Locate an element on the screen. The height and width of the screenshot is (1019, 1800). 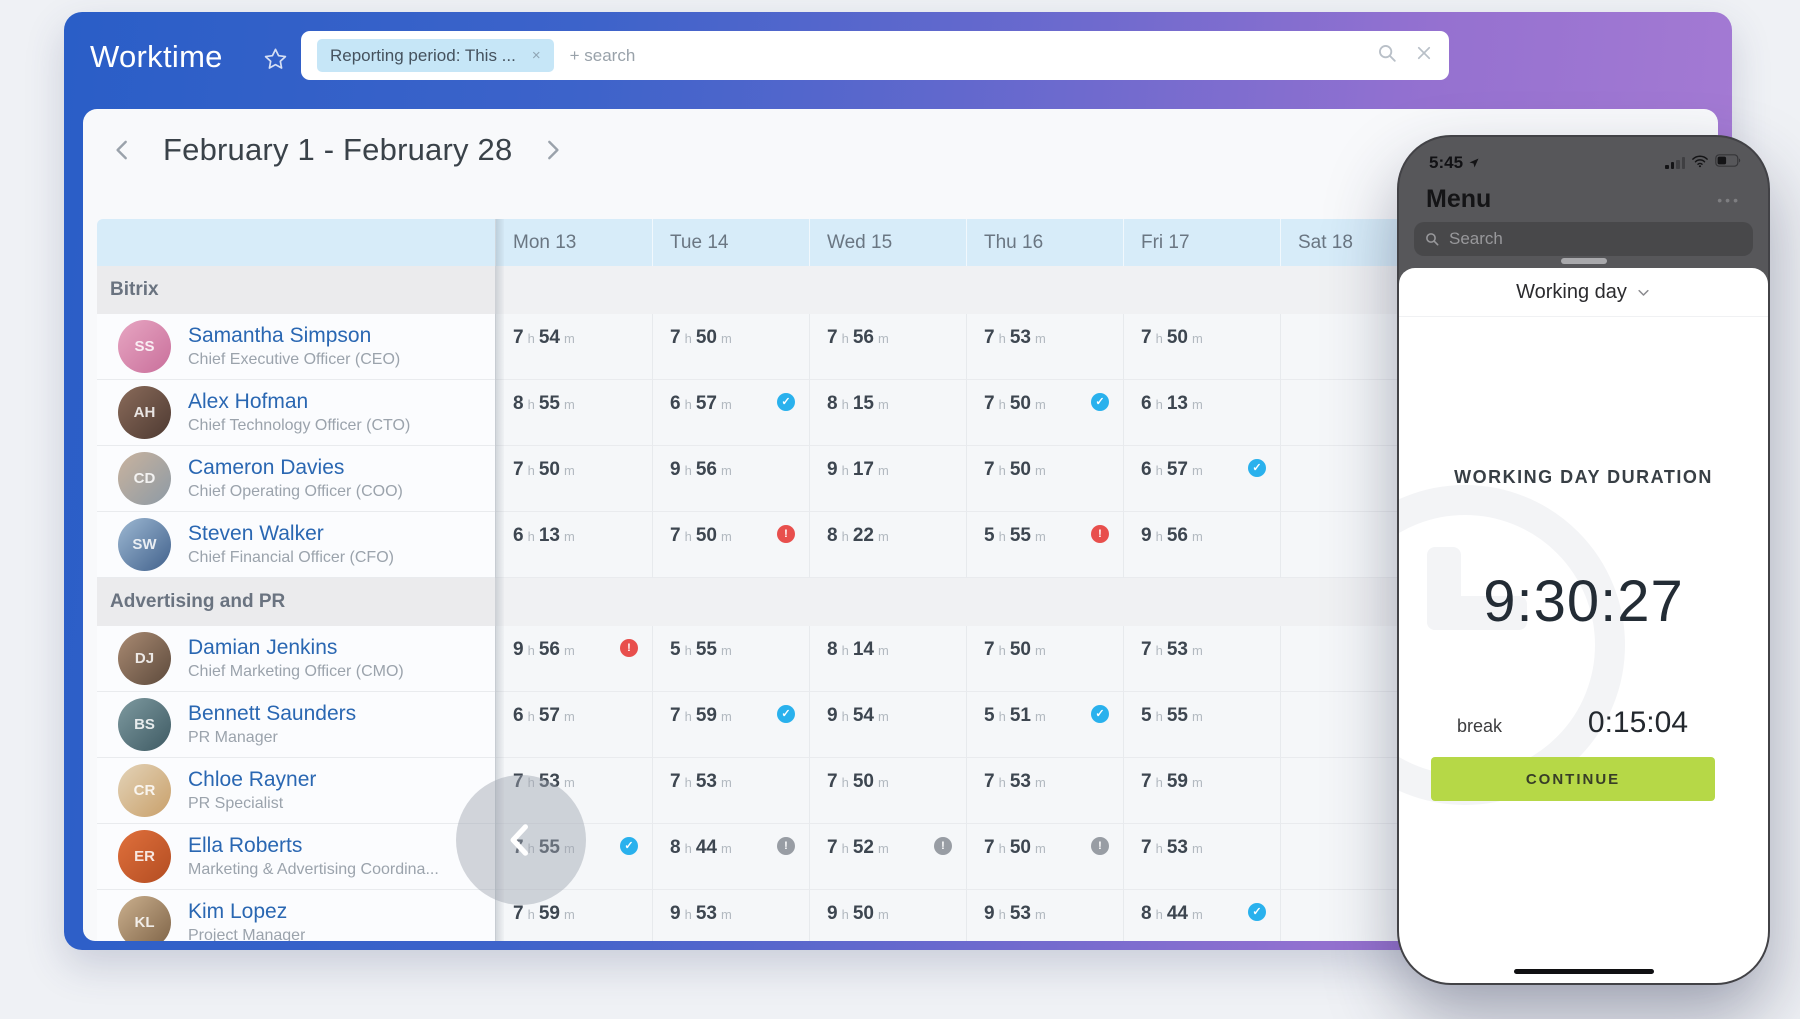
phone-search-bar is located at coordinates (1583, 239).